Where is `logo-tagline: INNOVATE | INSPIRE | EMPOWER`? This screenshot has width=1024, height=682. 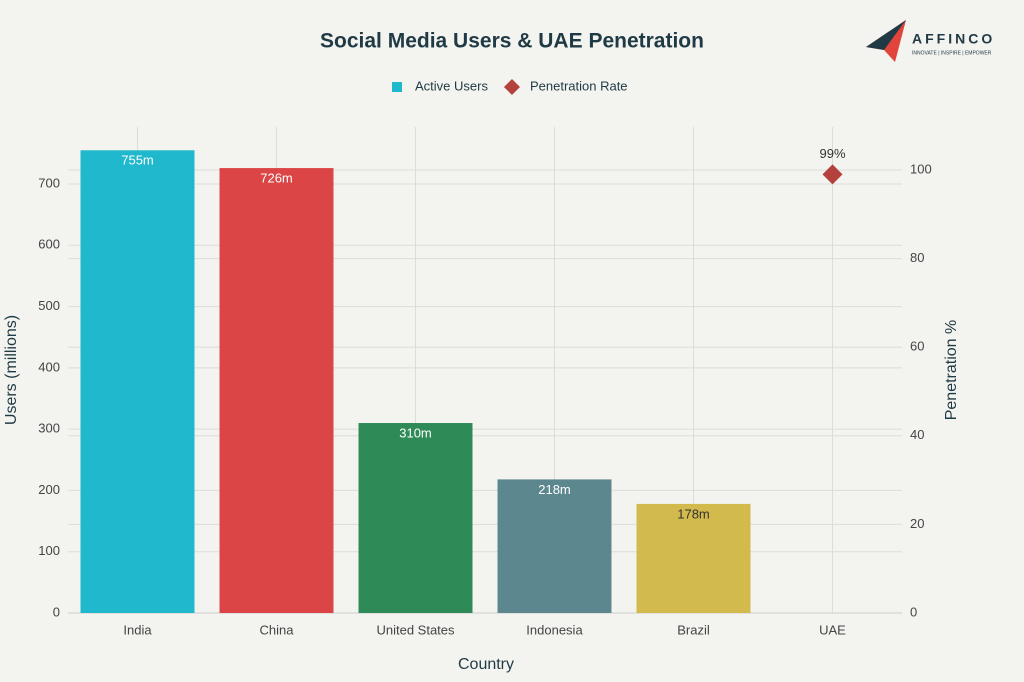 logo-tagline: INNOVATE | INSPIRE | EMPOWER is located at coordinates (952, 53).